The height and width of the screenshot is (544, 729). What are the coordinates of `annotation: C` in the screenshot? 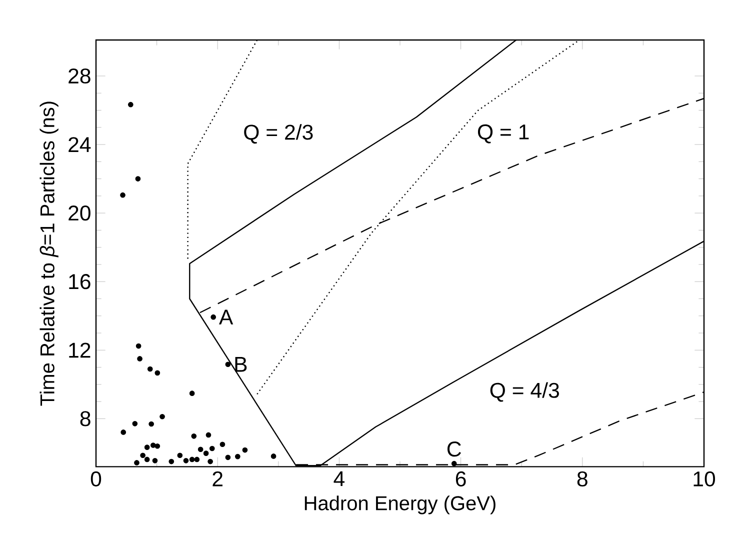 It's located at (455, 449).